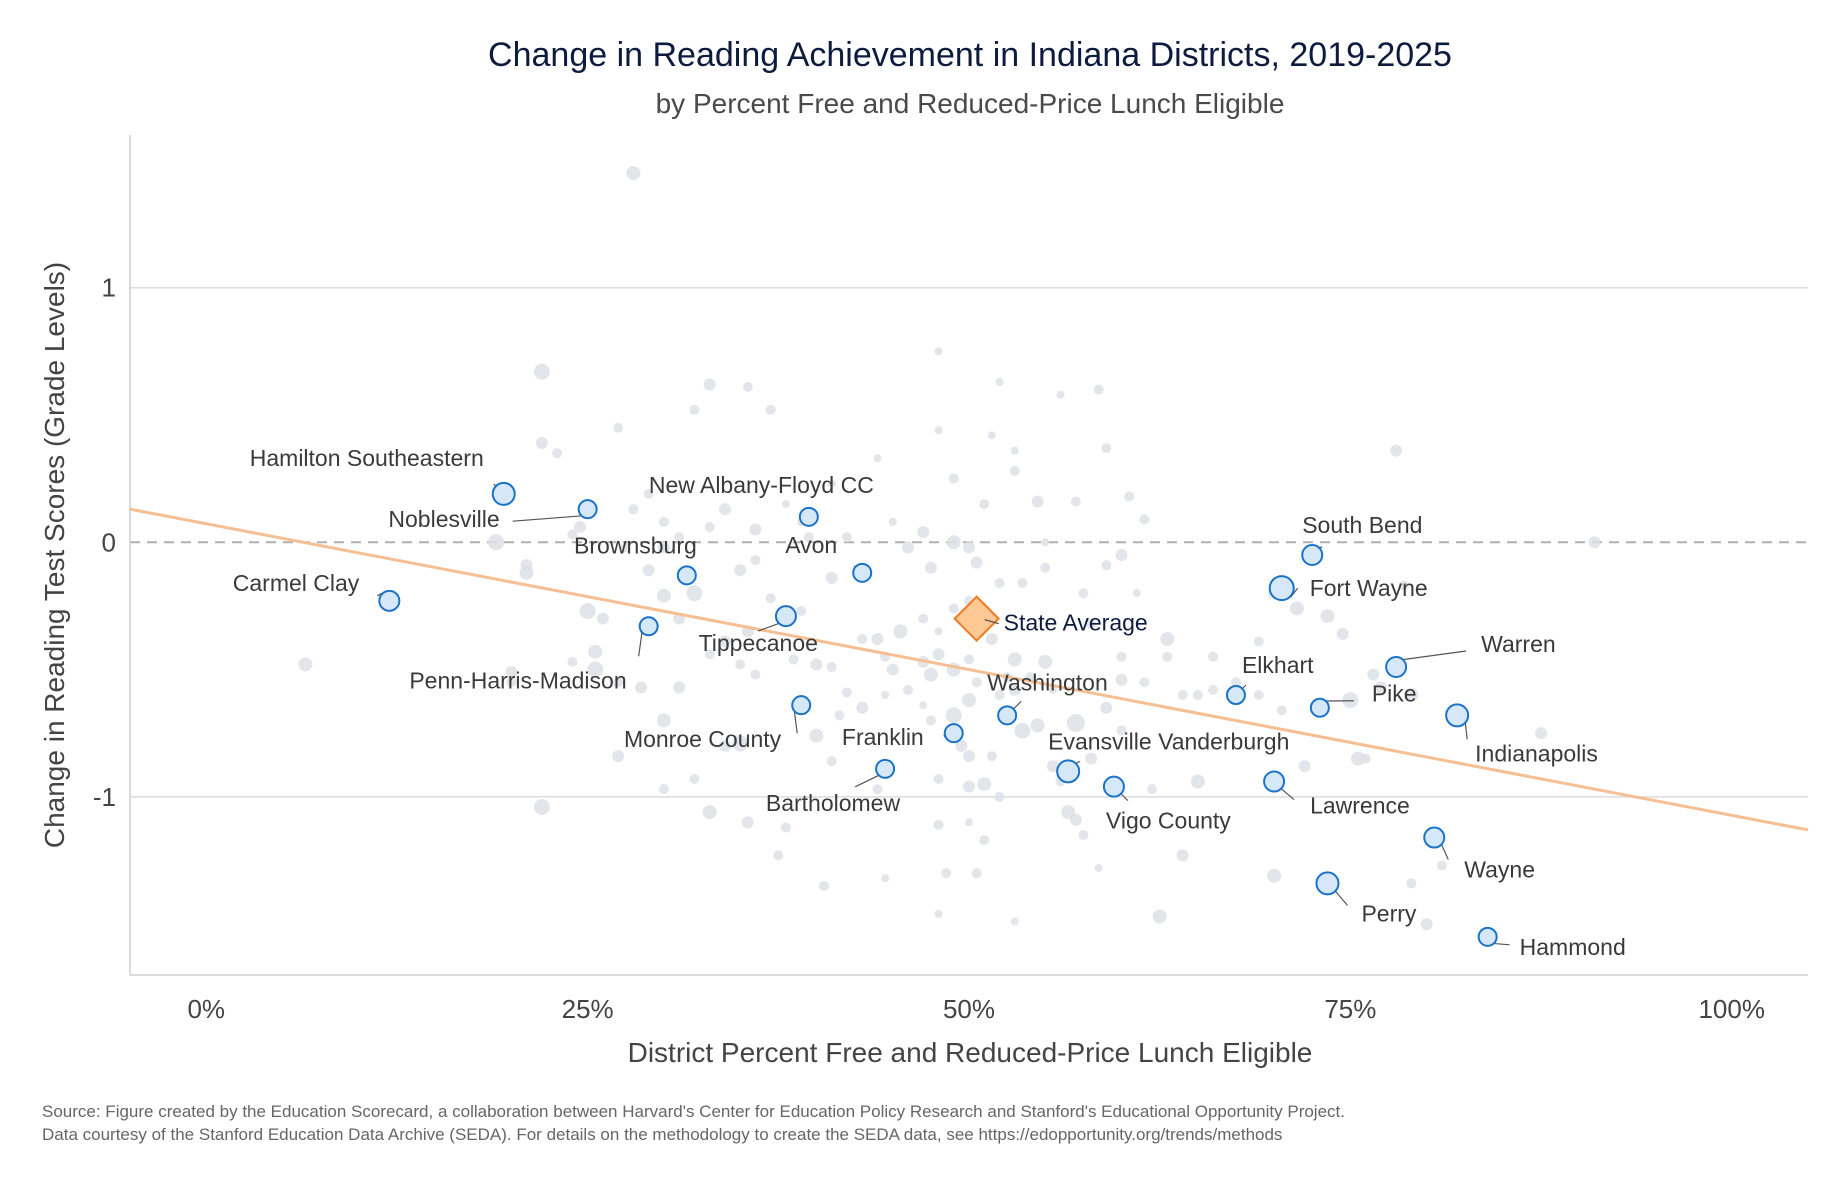 Image resolution: width=1841 pixels, height=1182 pixels. Describe the element at coordinates (1319, 707) in the screenshot. I see `district-point-pike` at that location.